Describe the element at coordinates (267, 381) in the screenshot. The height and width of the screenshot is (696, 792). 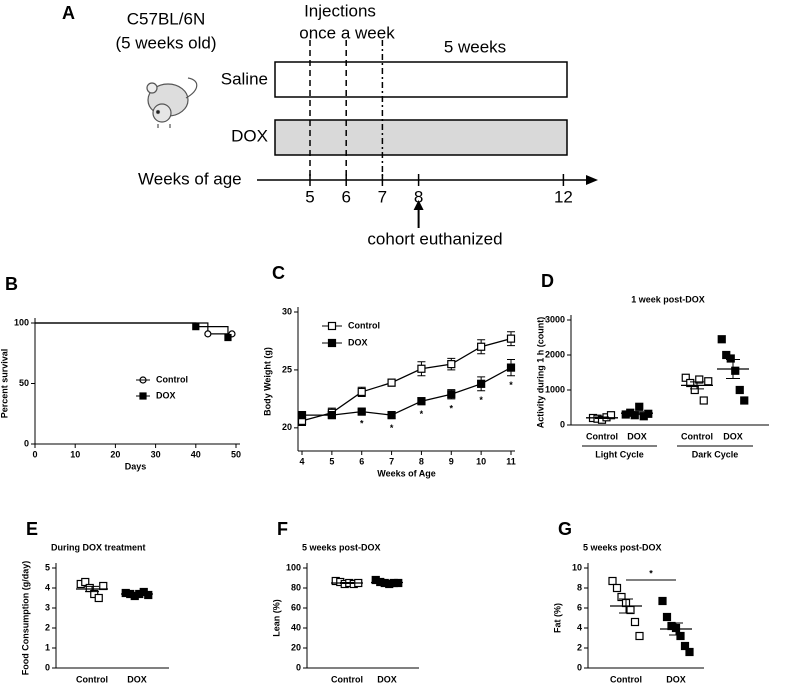
I see `y-axis-label: Body Weight (g)` at that location.